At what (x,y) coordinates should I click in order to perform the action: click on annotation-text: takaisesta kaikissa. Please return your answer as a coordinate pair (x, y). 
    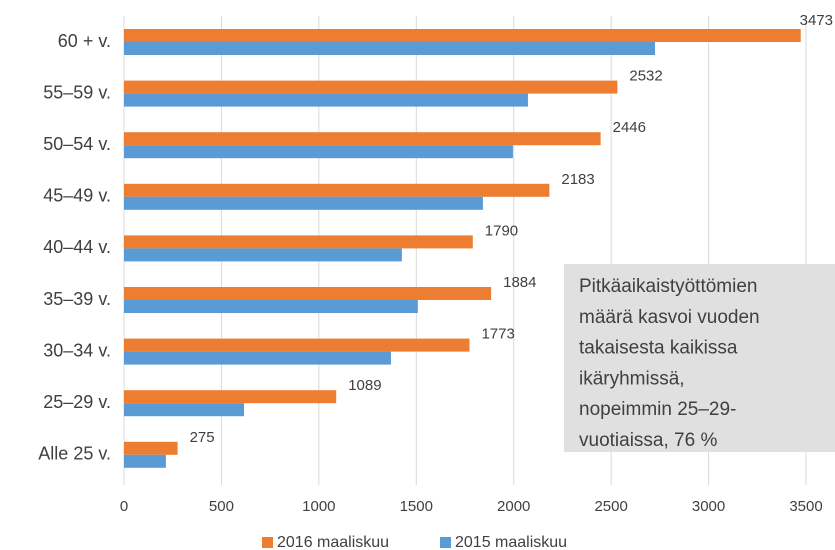
    Looking at the image, I should click on (658, 348).